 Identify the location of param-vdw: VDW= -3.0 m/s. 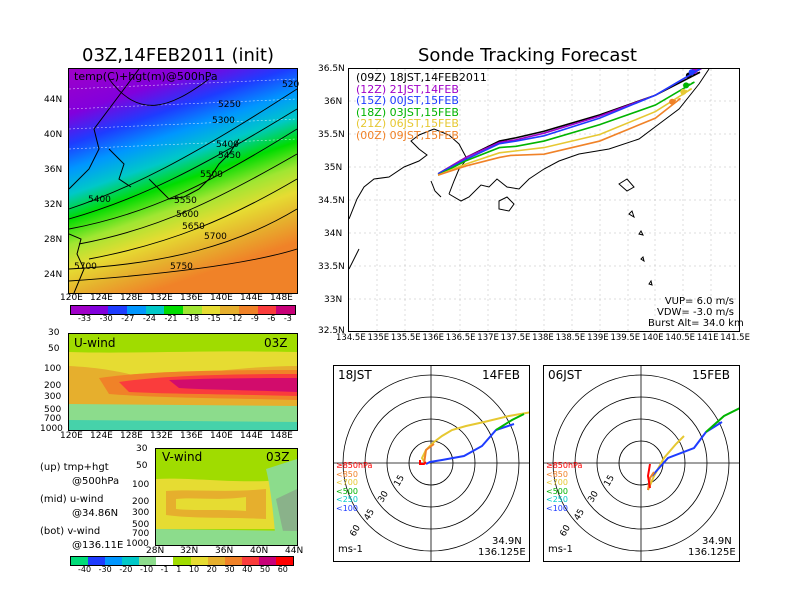
(695, 312).